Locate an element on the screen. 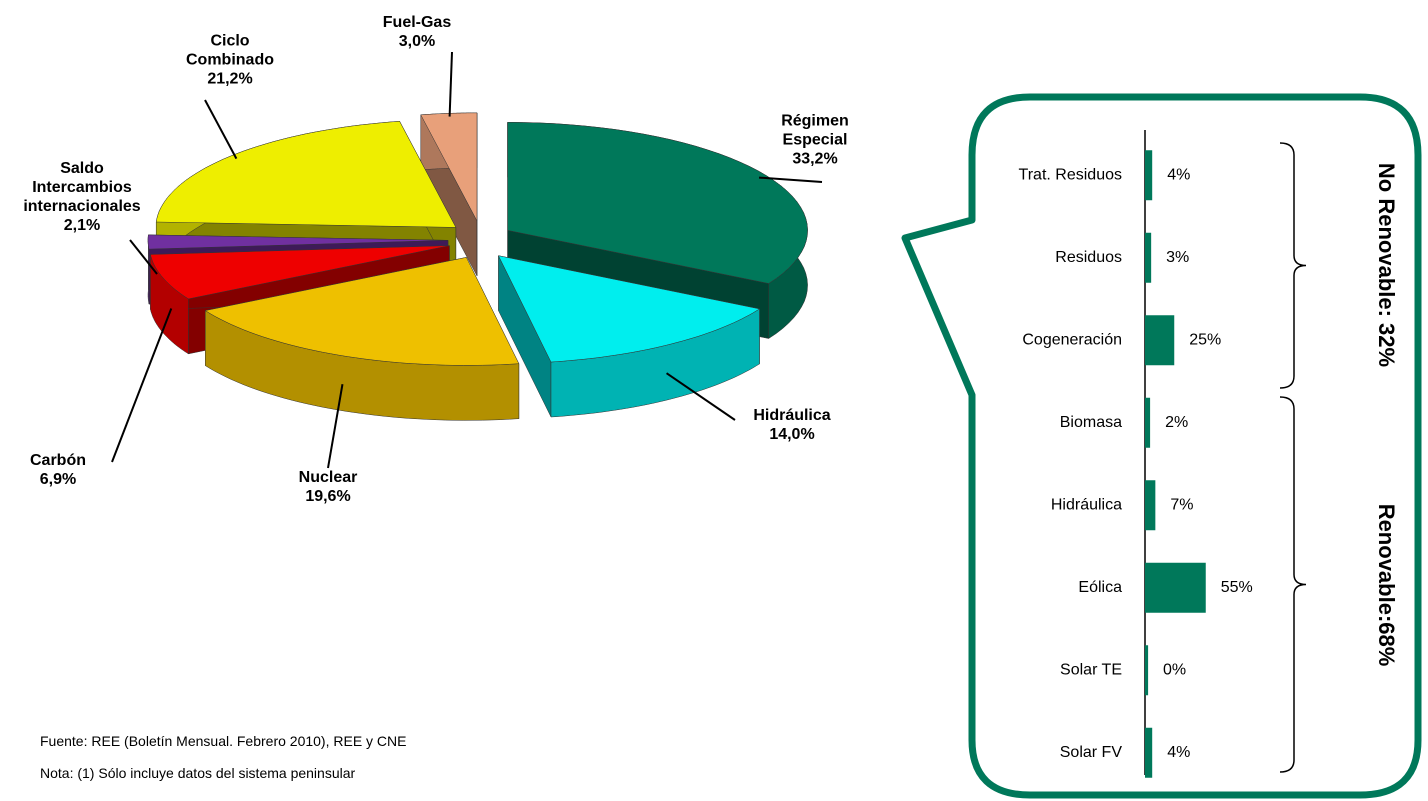  pie-label-name: Hidráulica is located at coordinates (792, 415).